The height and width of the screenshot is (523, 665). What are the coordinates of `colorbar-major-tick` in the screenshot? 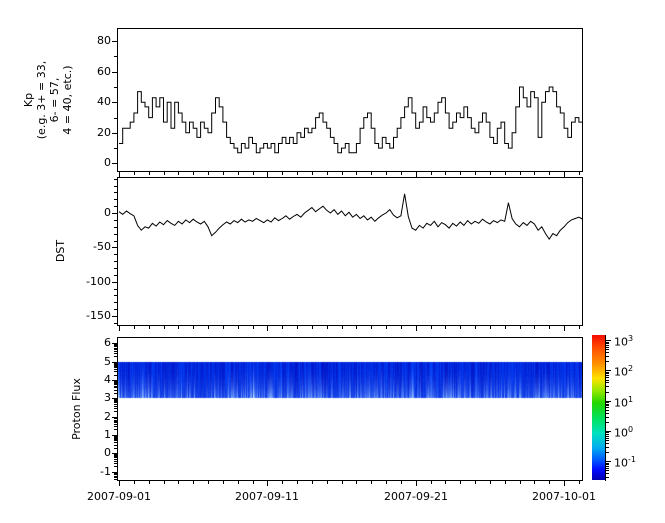 It's located at (608, 340).